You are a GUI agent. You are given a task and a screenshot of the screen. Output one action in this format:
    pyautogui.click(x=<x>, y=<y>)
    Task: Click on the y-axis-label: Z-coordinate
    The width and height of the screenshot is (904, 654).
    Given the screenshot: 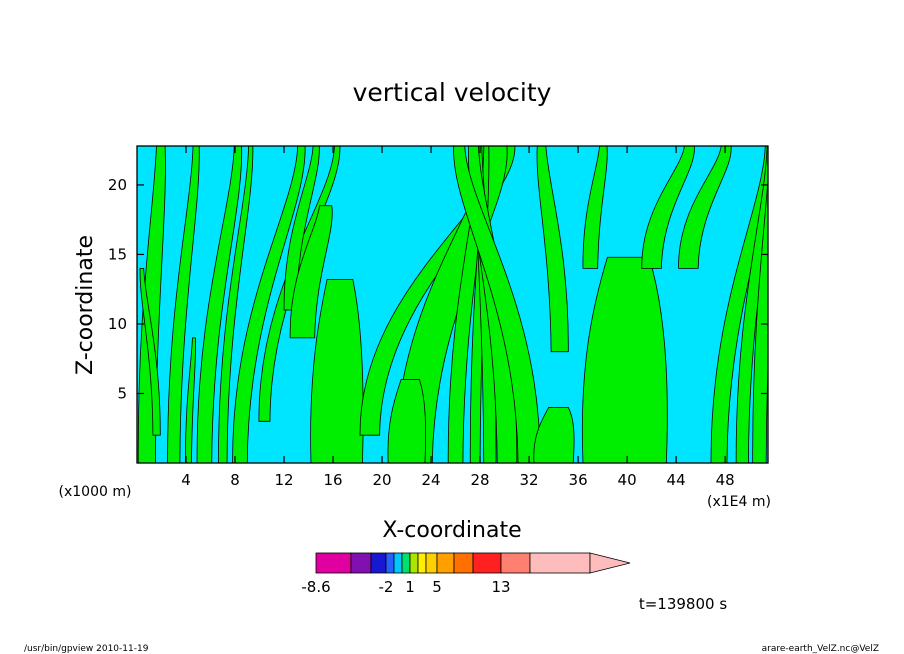 What is the action you would take?
    pyautogui.click(x=85, y=305)
    